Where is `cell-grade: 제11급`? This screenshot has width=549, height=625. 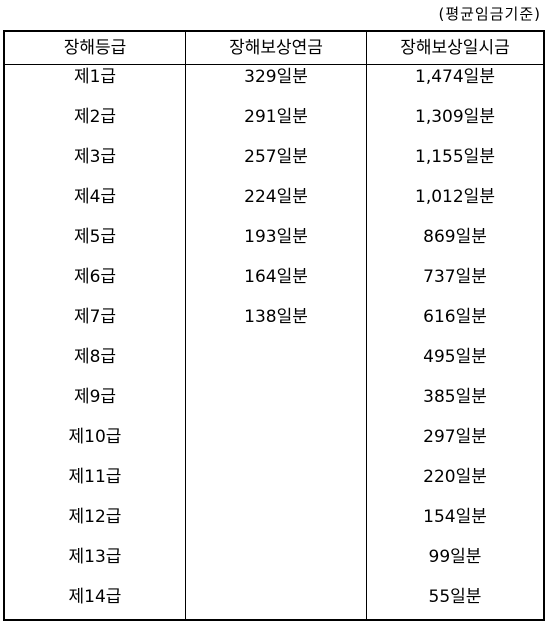 cell-grade: 제11급 is located at coordinates (95, 477).